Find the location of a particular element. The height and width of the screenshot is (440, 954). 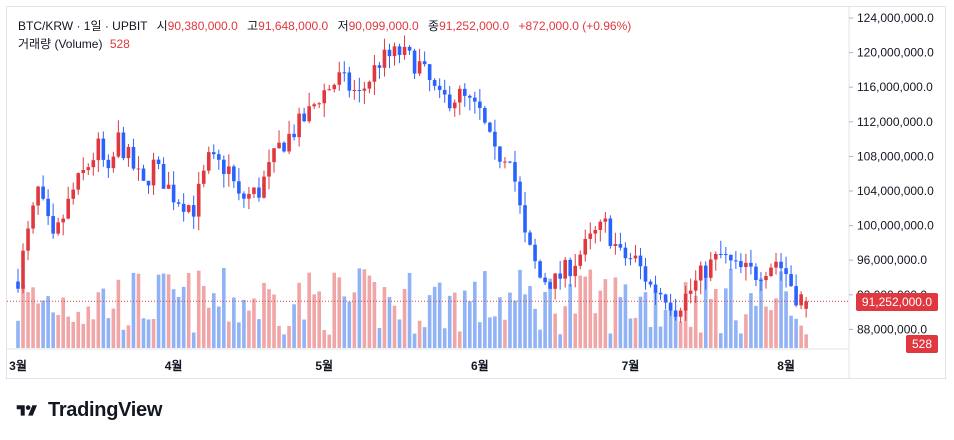

tradingview-logo: TradingView is located at coordinates (87, 410).